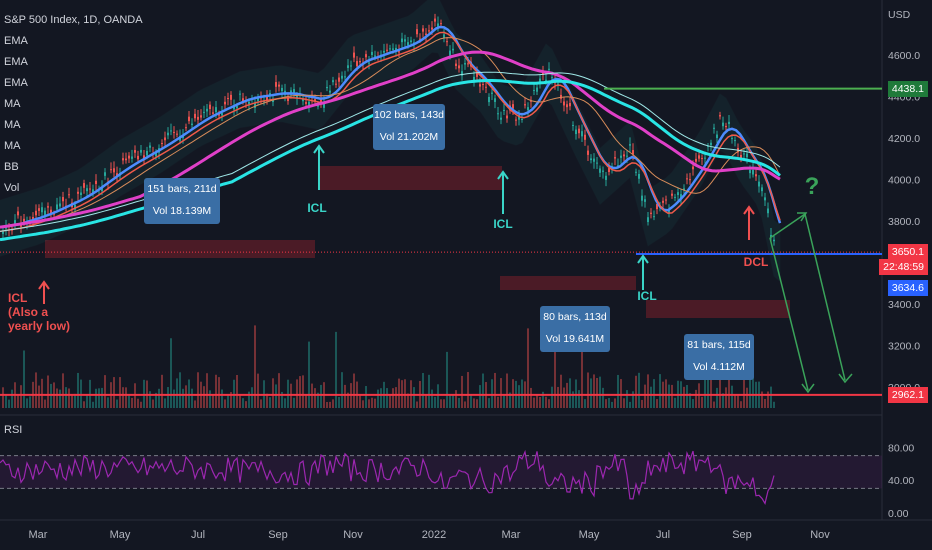 Image resolution: width=932 pixels, height=550 pixels. What do you see at coordinates (903, 267) in the screenshot?
I see `countdown-label: 22:48:59` at bounding box center [903, 267].